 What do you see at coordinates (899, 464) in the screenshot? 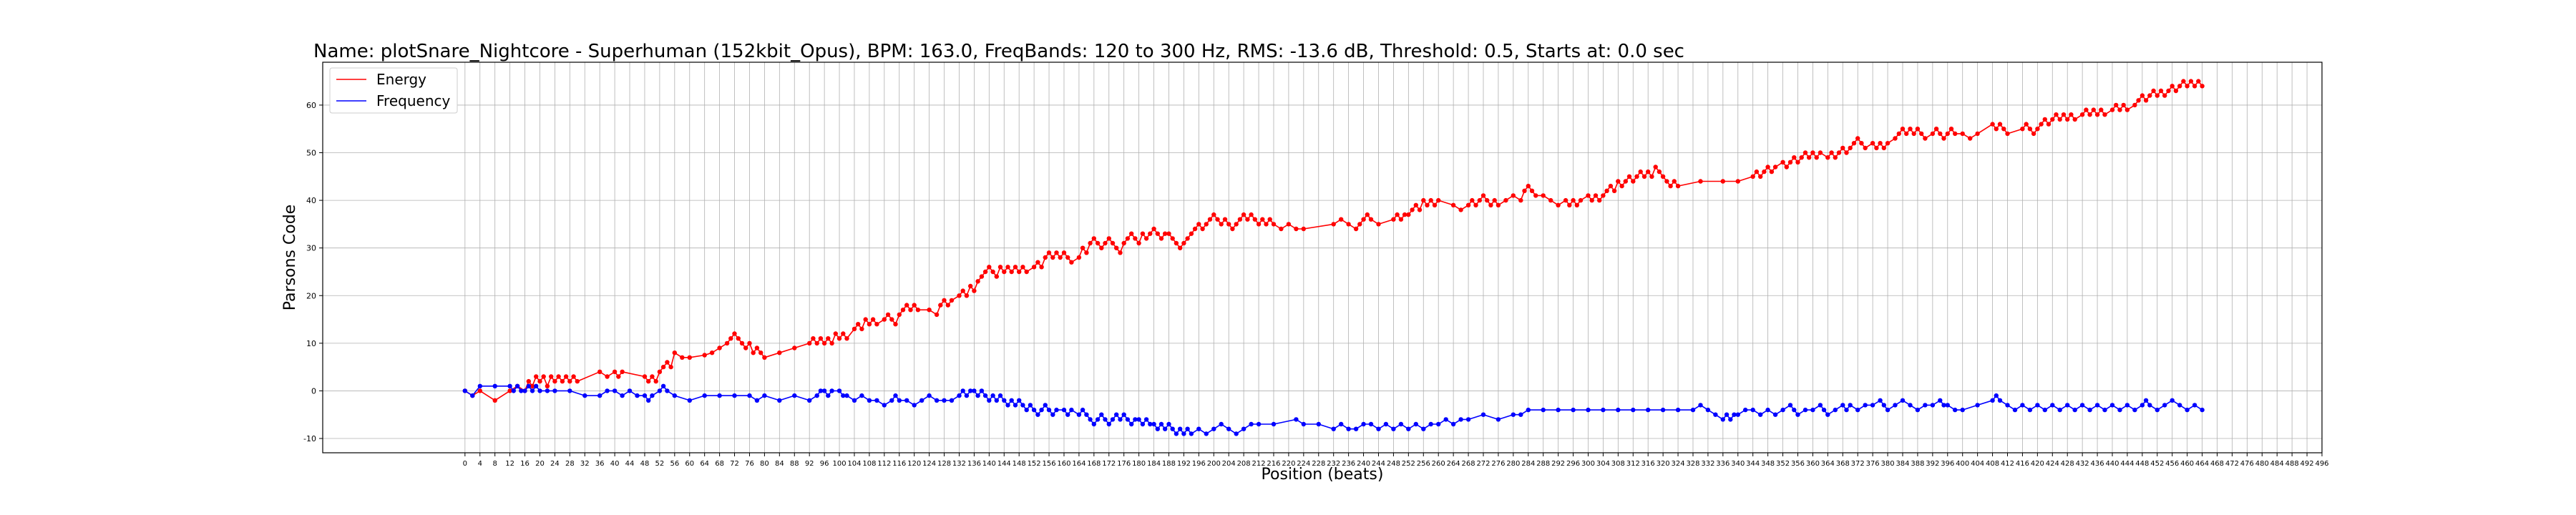
I see `x-tick-label: 116` at bounding box center [899, 464].